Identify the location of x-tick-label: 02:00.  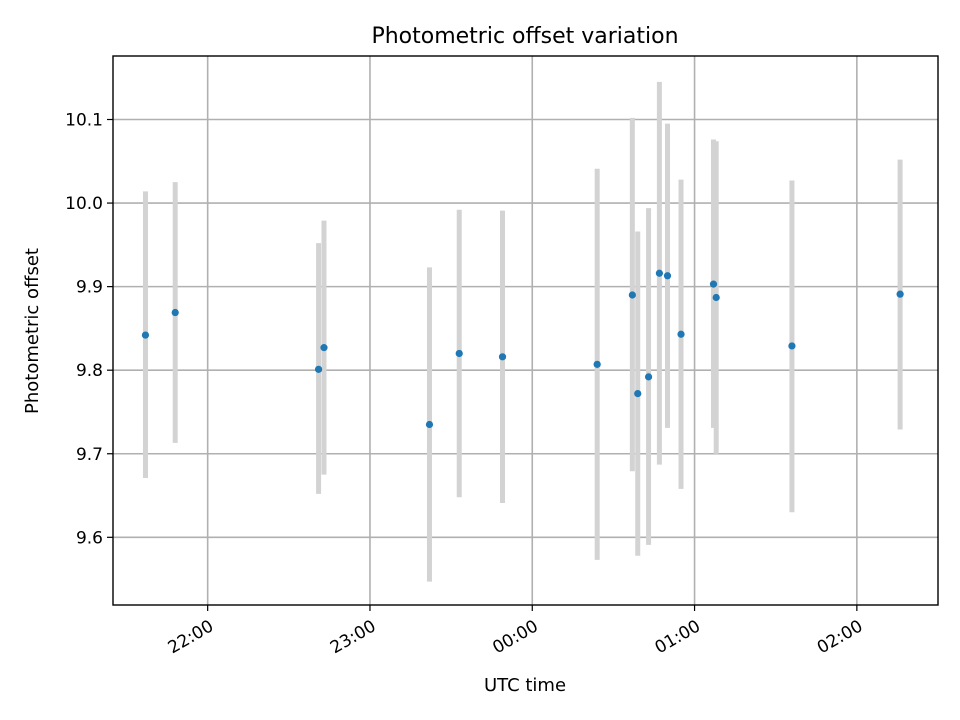
(840, 637).